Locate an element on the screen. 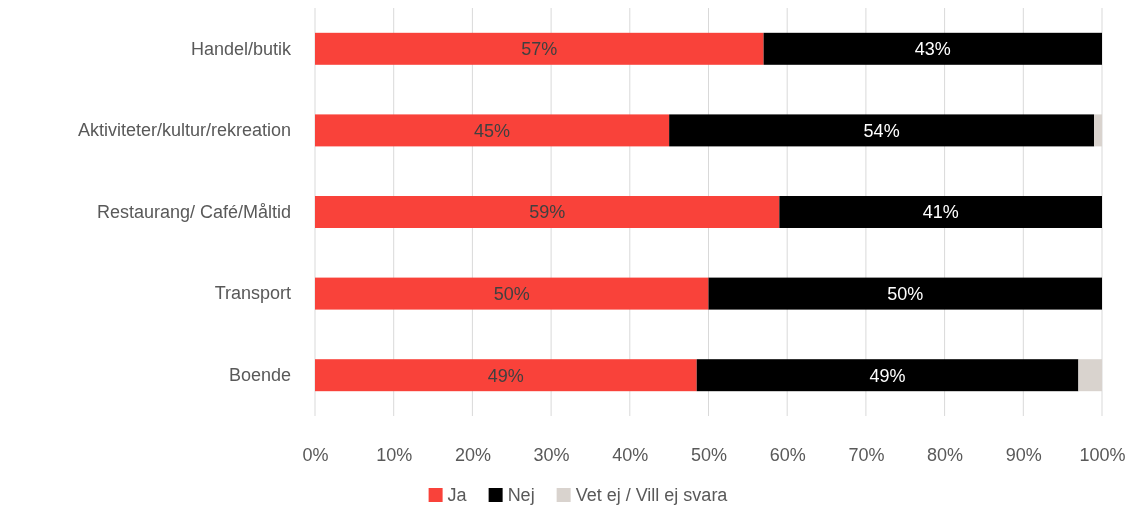 Image resolution: width=1130 pixels, height=510 pixels. data-label: 41% is located at coordinates (940, 212).